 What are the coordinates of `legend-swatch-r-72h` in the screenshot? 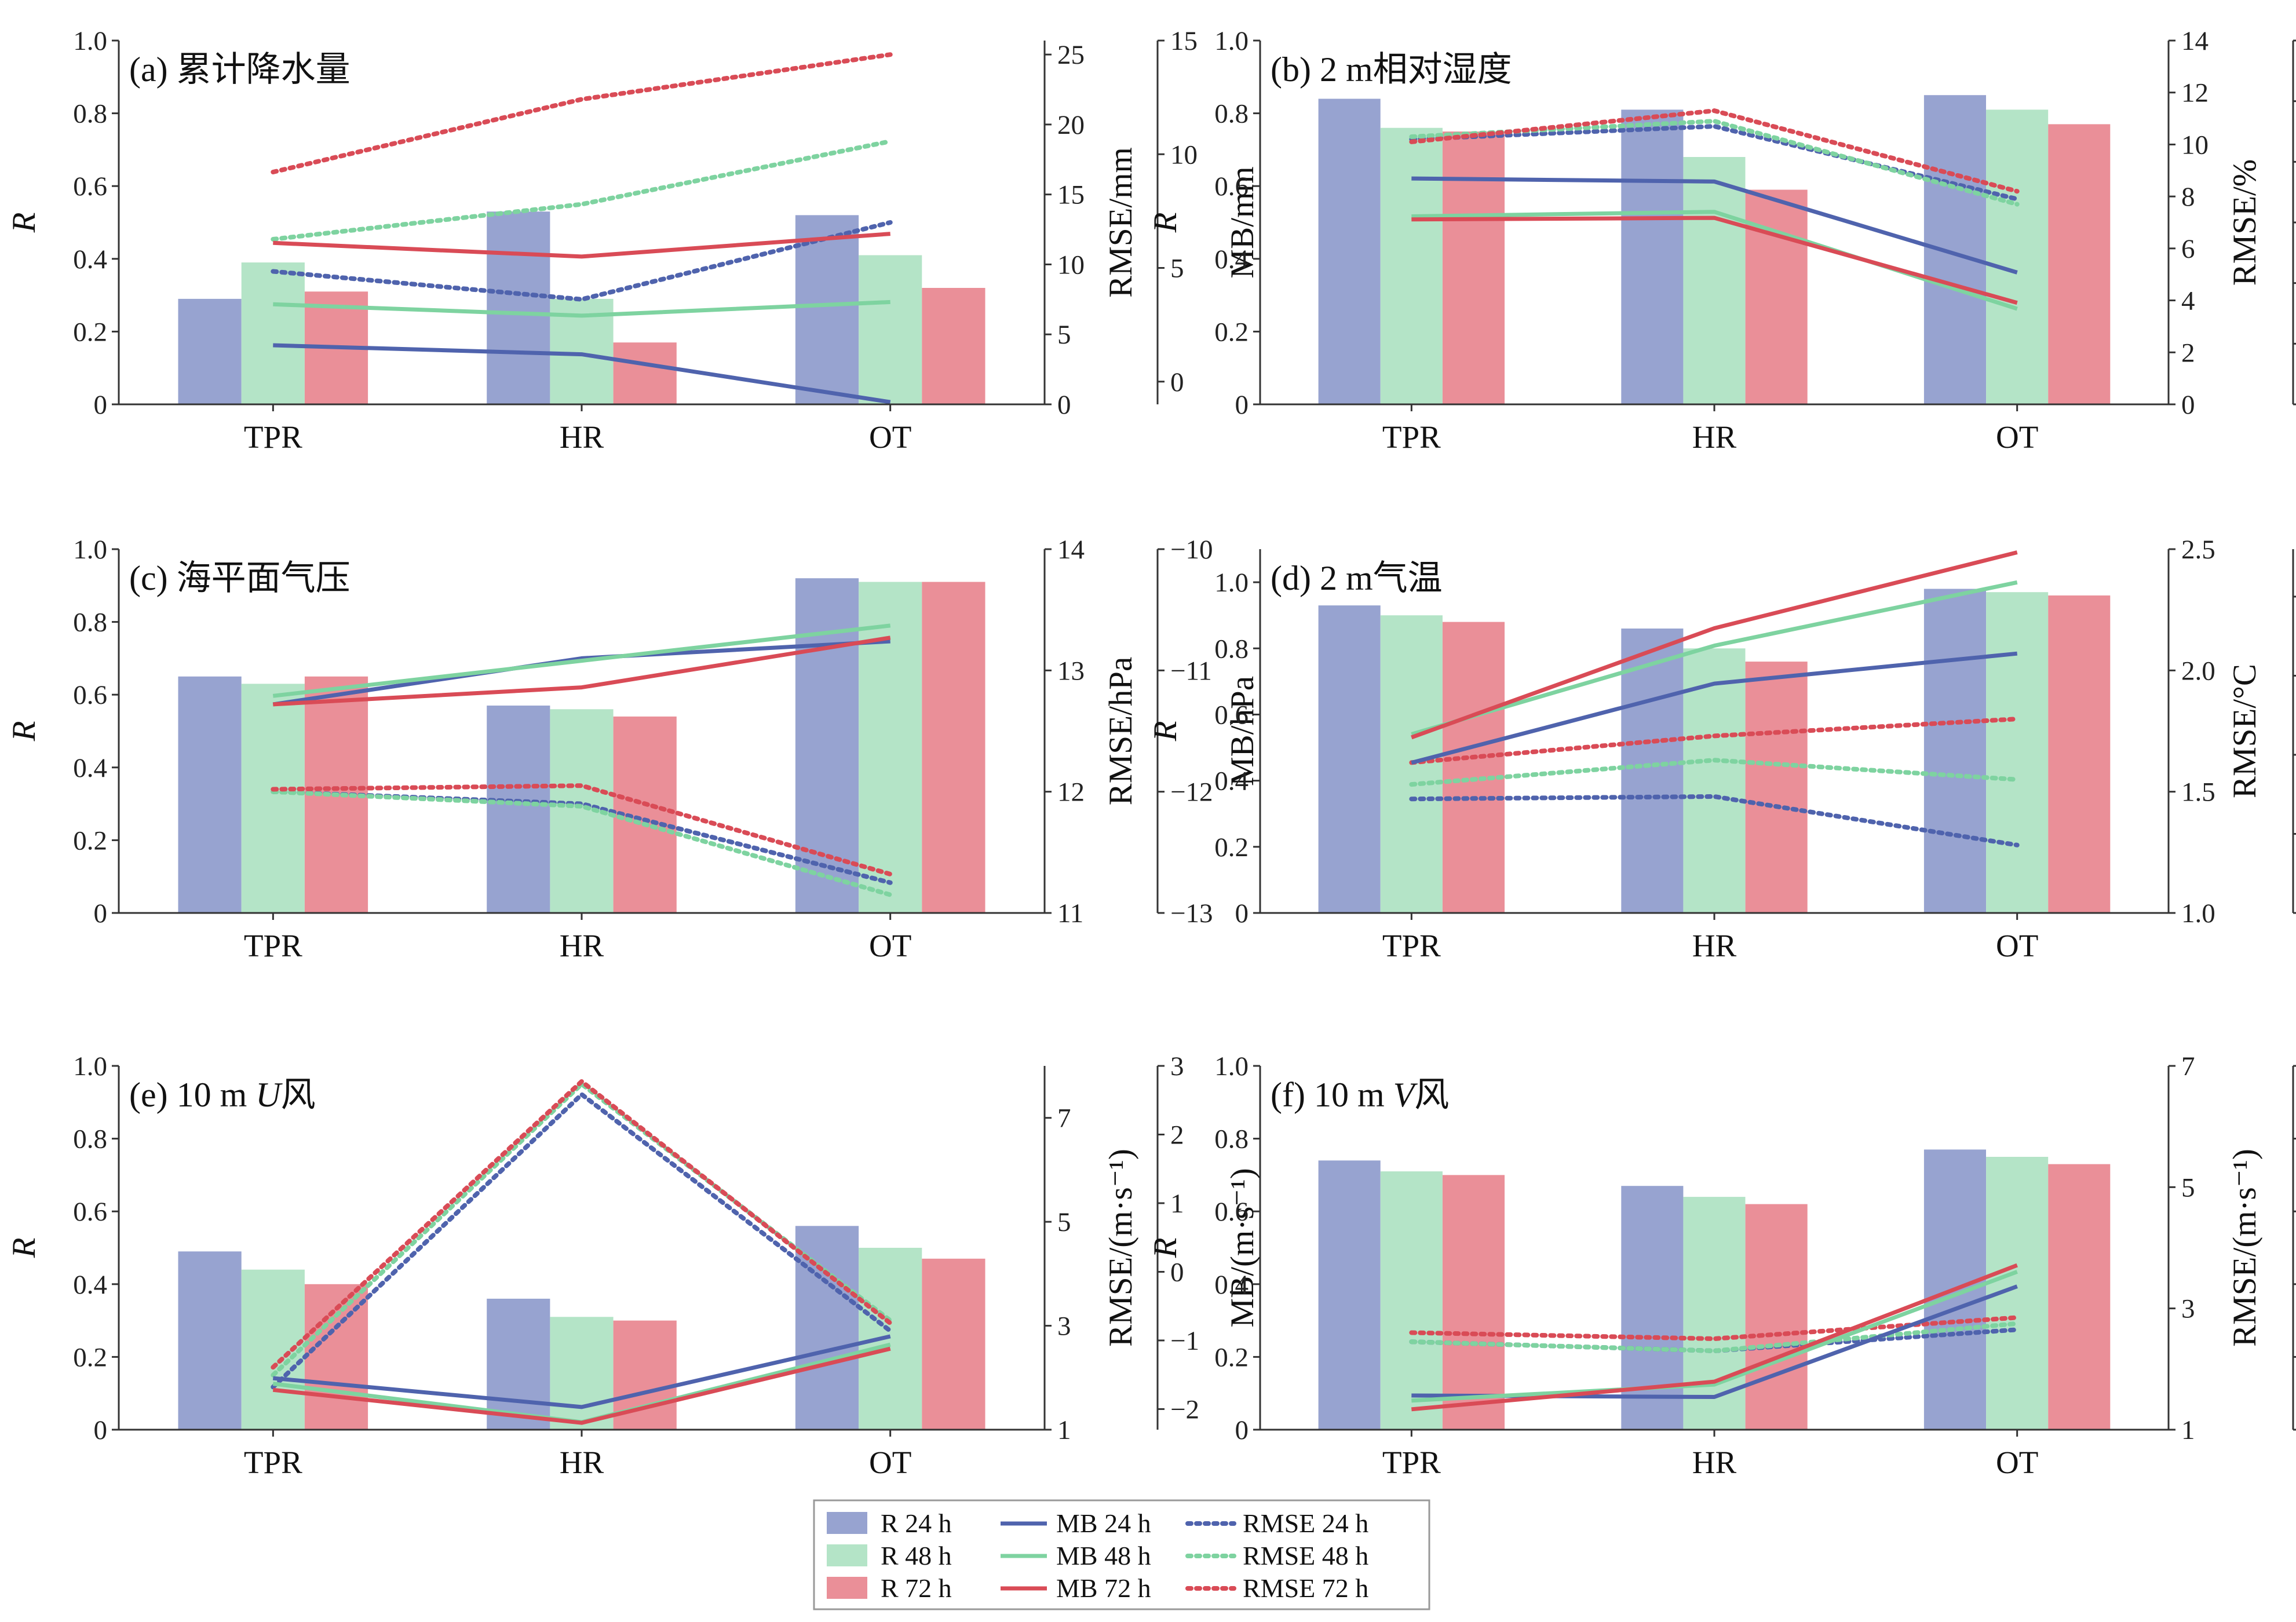 It's located at (847, 1588).